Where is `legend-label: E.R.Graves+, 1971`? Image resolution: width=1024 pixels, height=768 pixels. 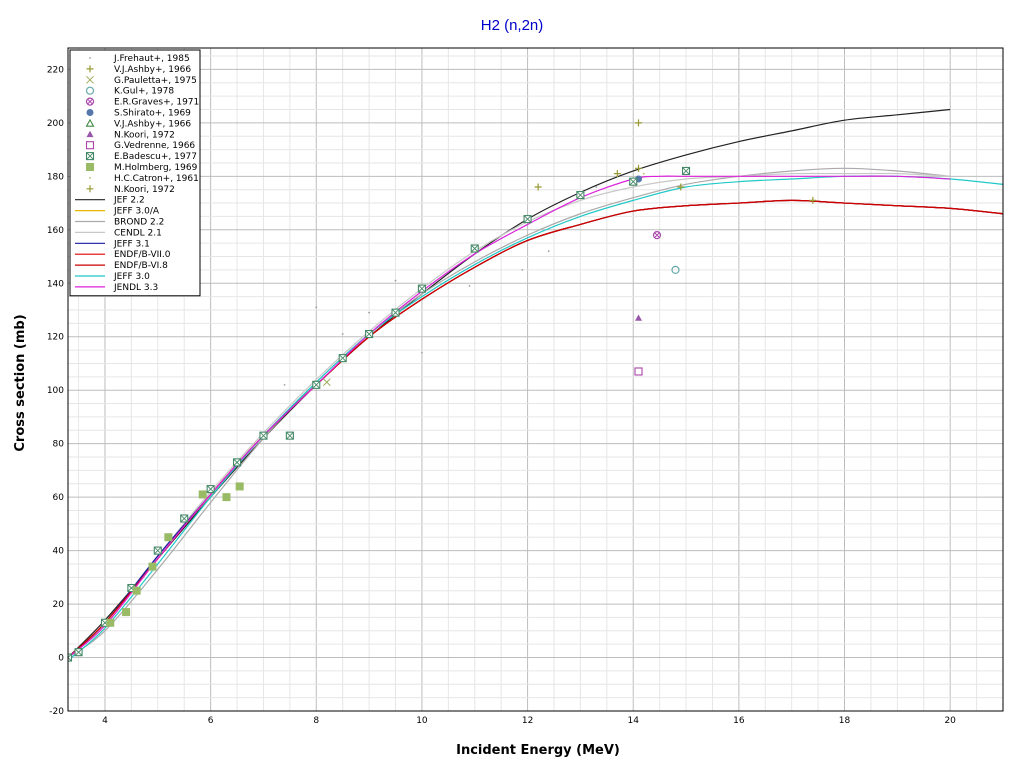
legend-label: E.R.Graves+, 1971 is located at coordinates (156, 103).